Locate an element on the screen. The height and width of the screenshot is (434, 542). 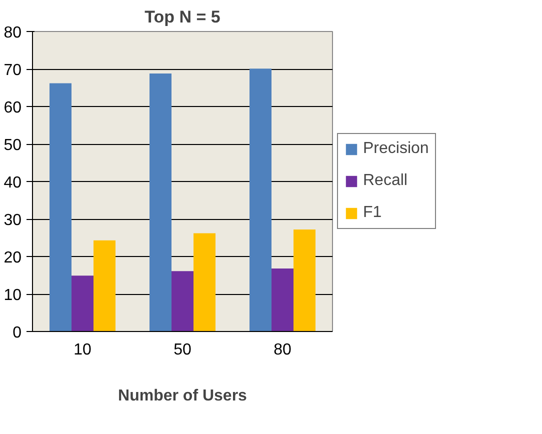
y-tick-label: 0 is located at coordinates (17, 333).